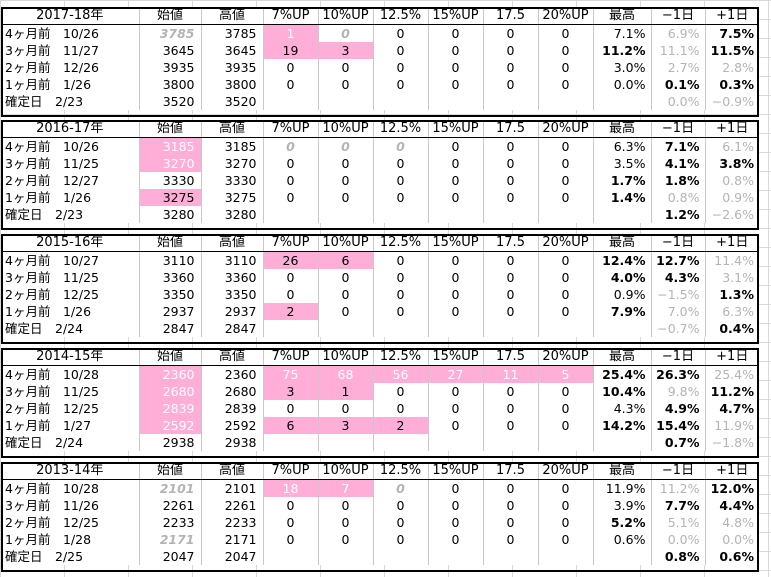  I want to click on table-cell: 56, so click(400, 374).